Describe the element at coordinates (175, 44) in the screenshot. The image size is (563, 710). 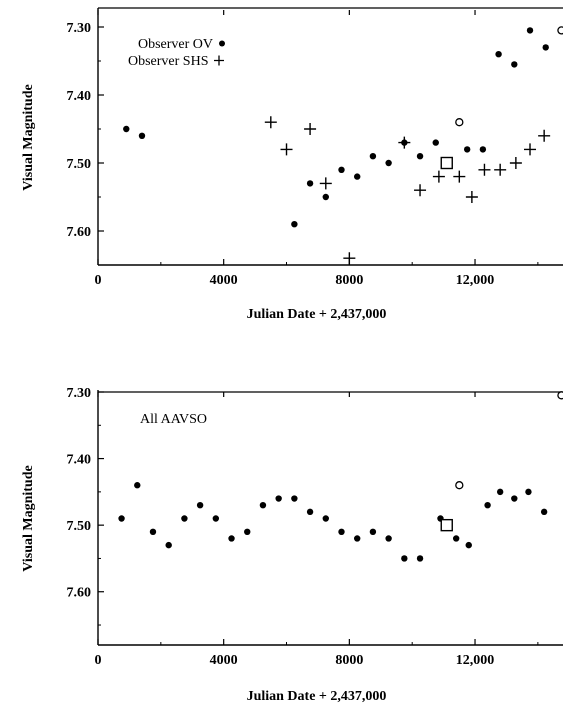
I see `legend-label: Observer OV` at that location.